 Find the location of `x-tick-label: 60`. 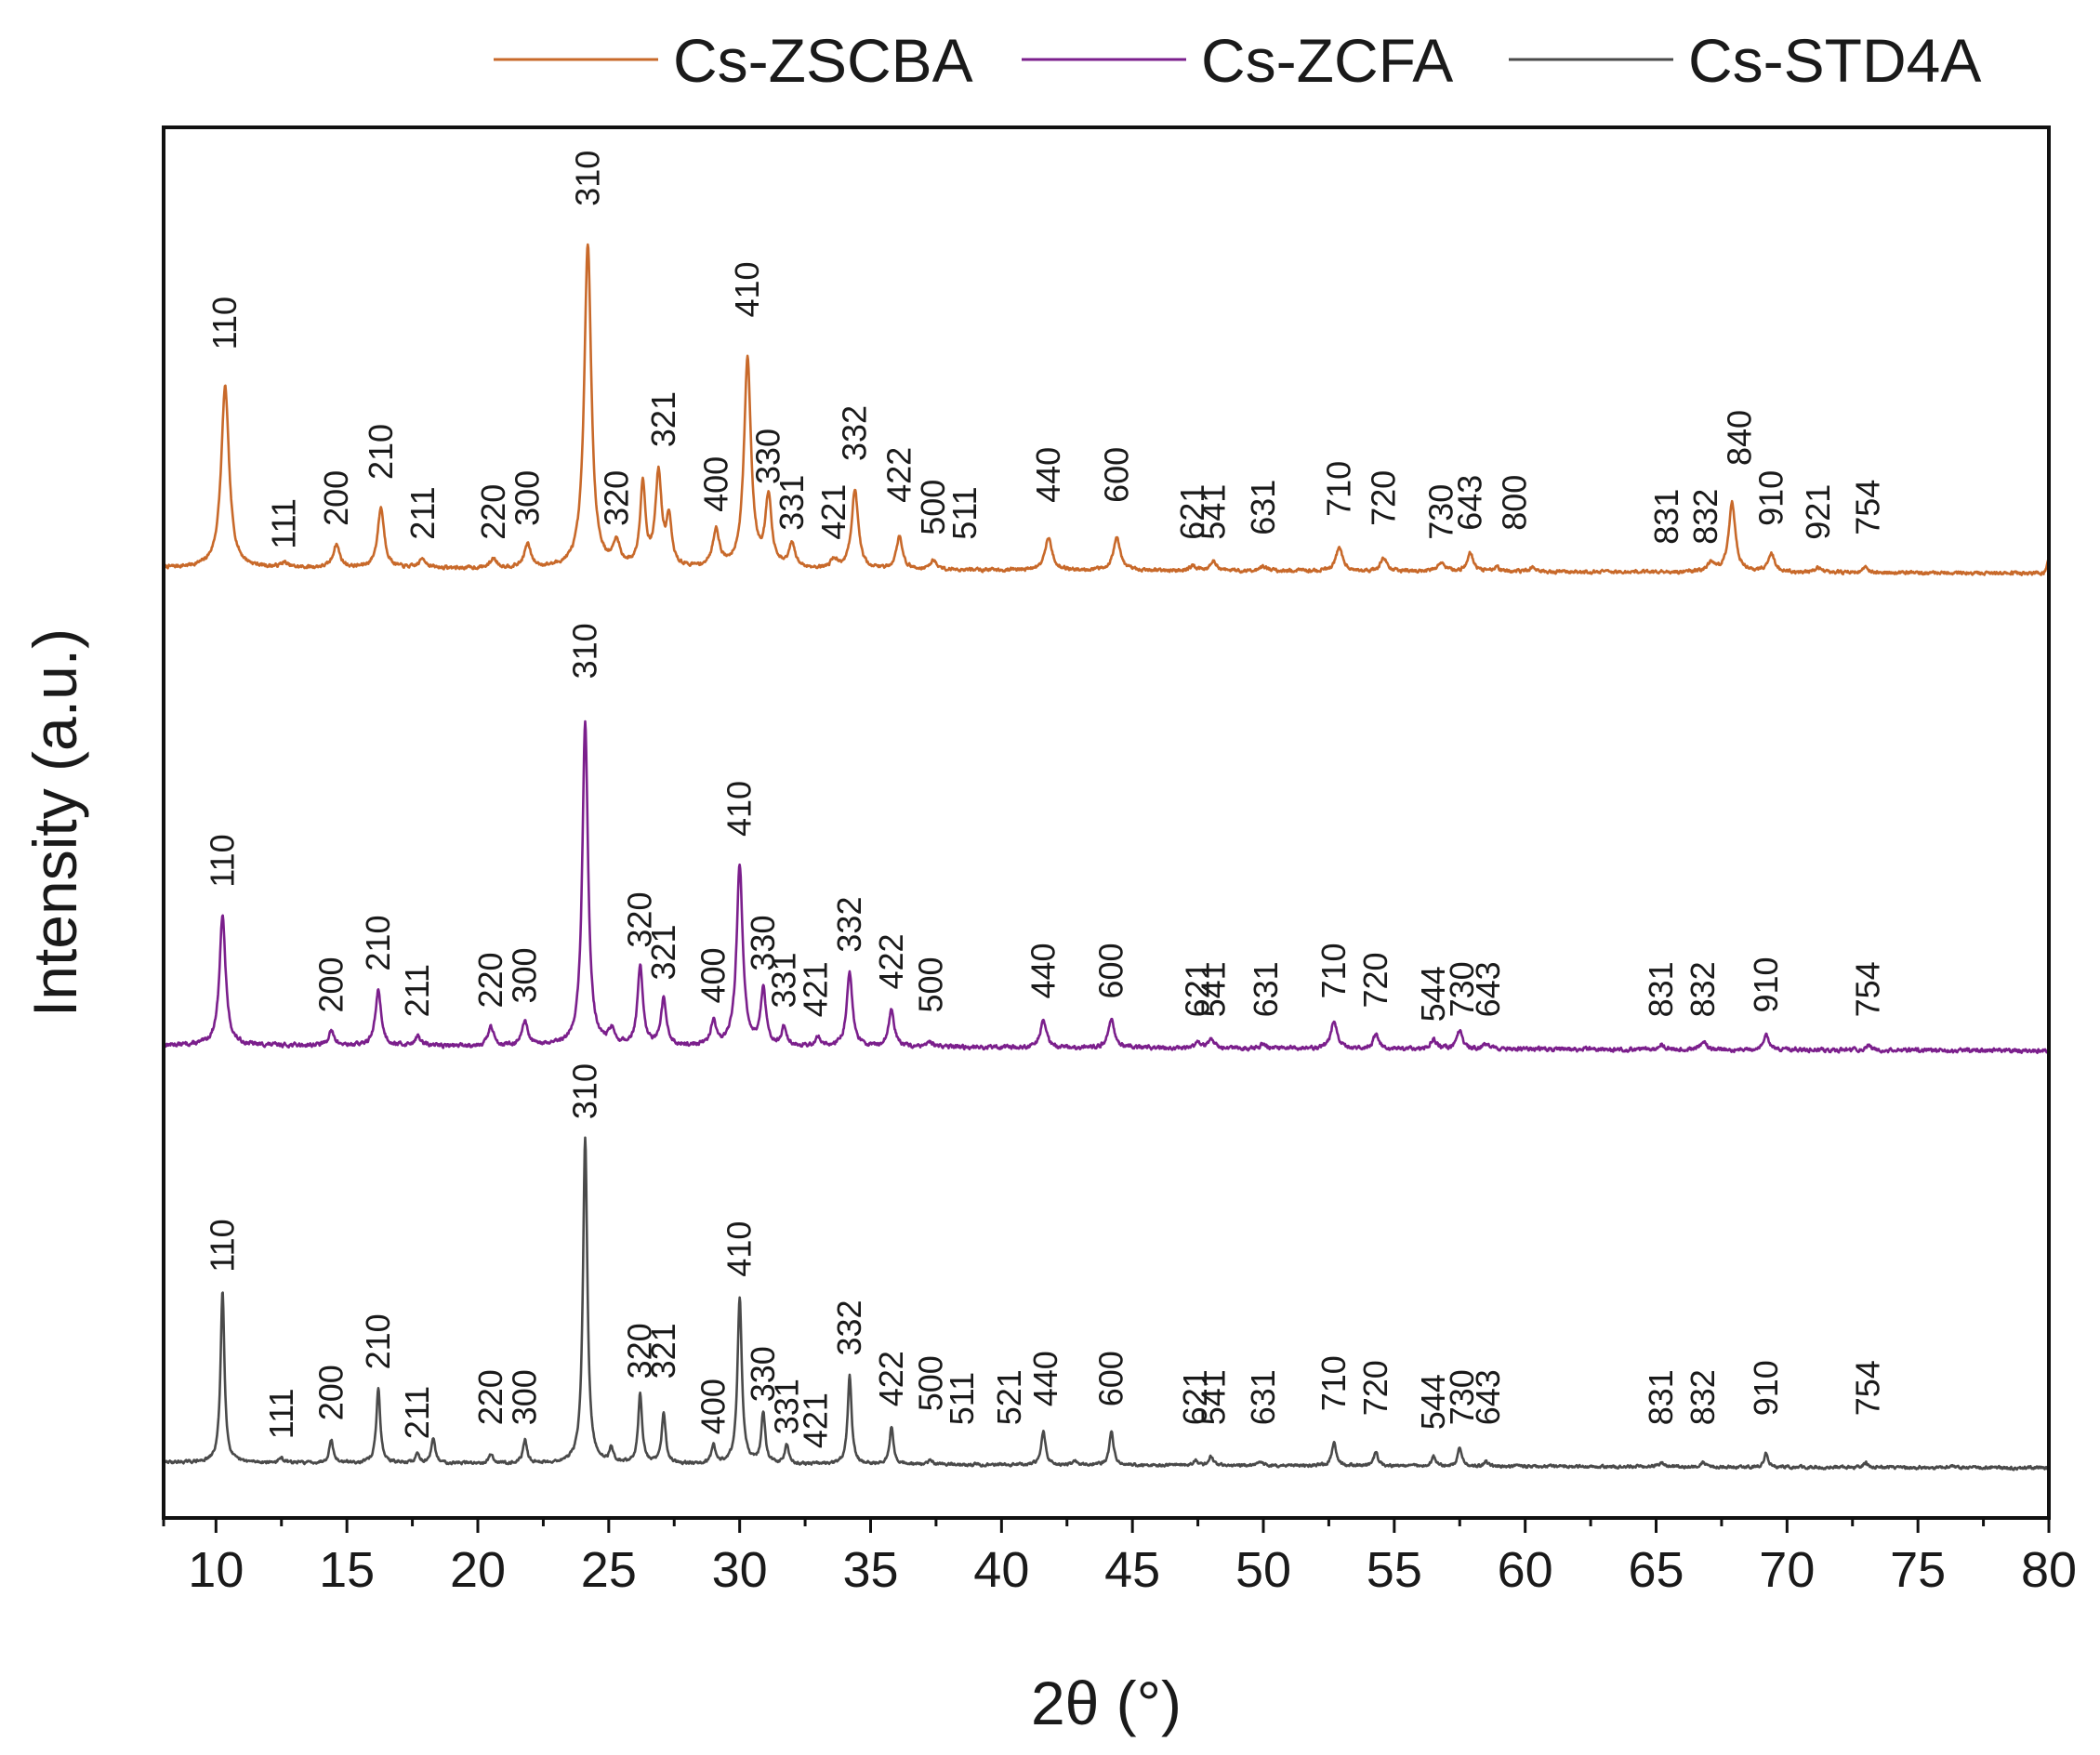

x-tick-label: 60 is located at coordinates (1525, 1570).